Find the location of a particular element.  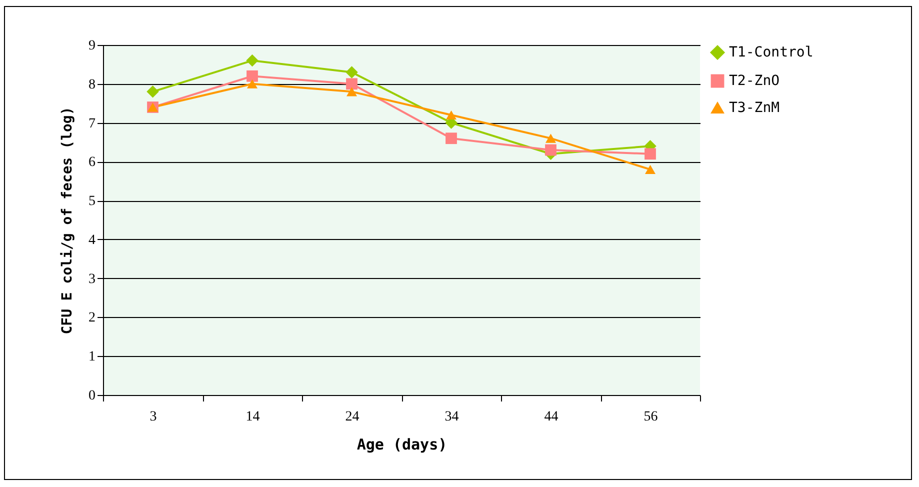

x-tick-label: 3 is located at coordinates (153, 417).